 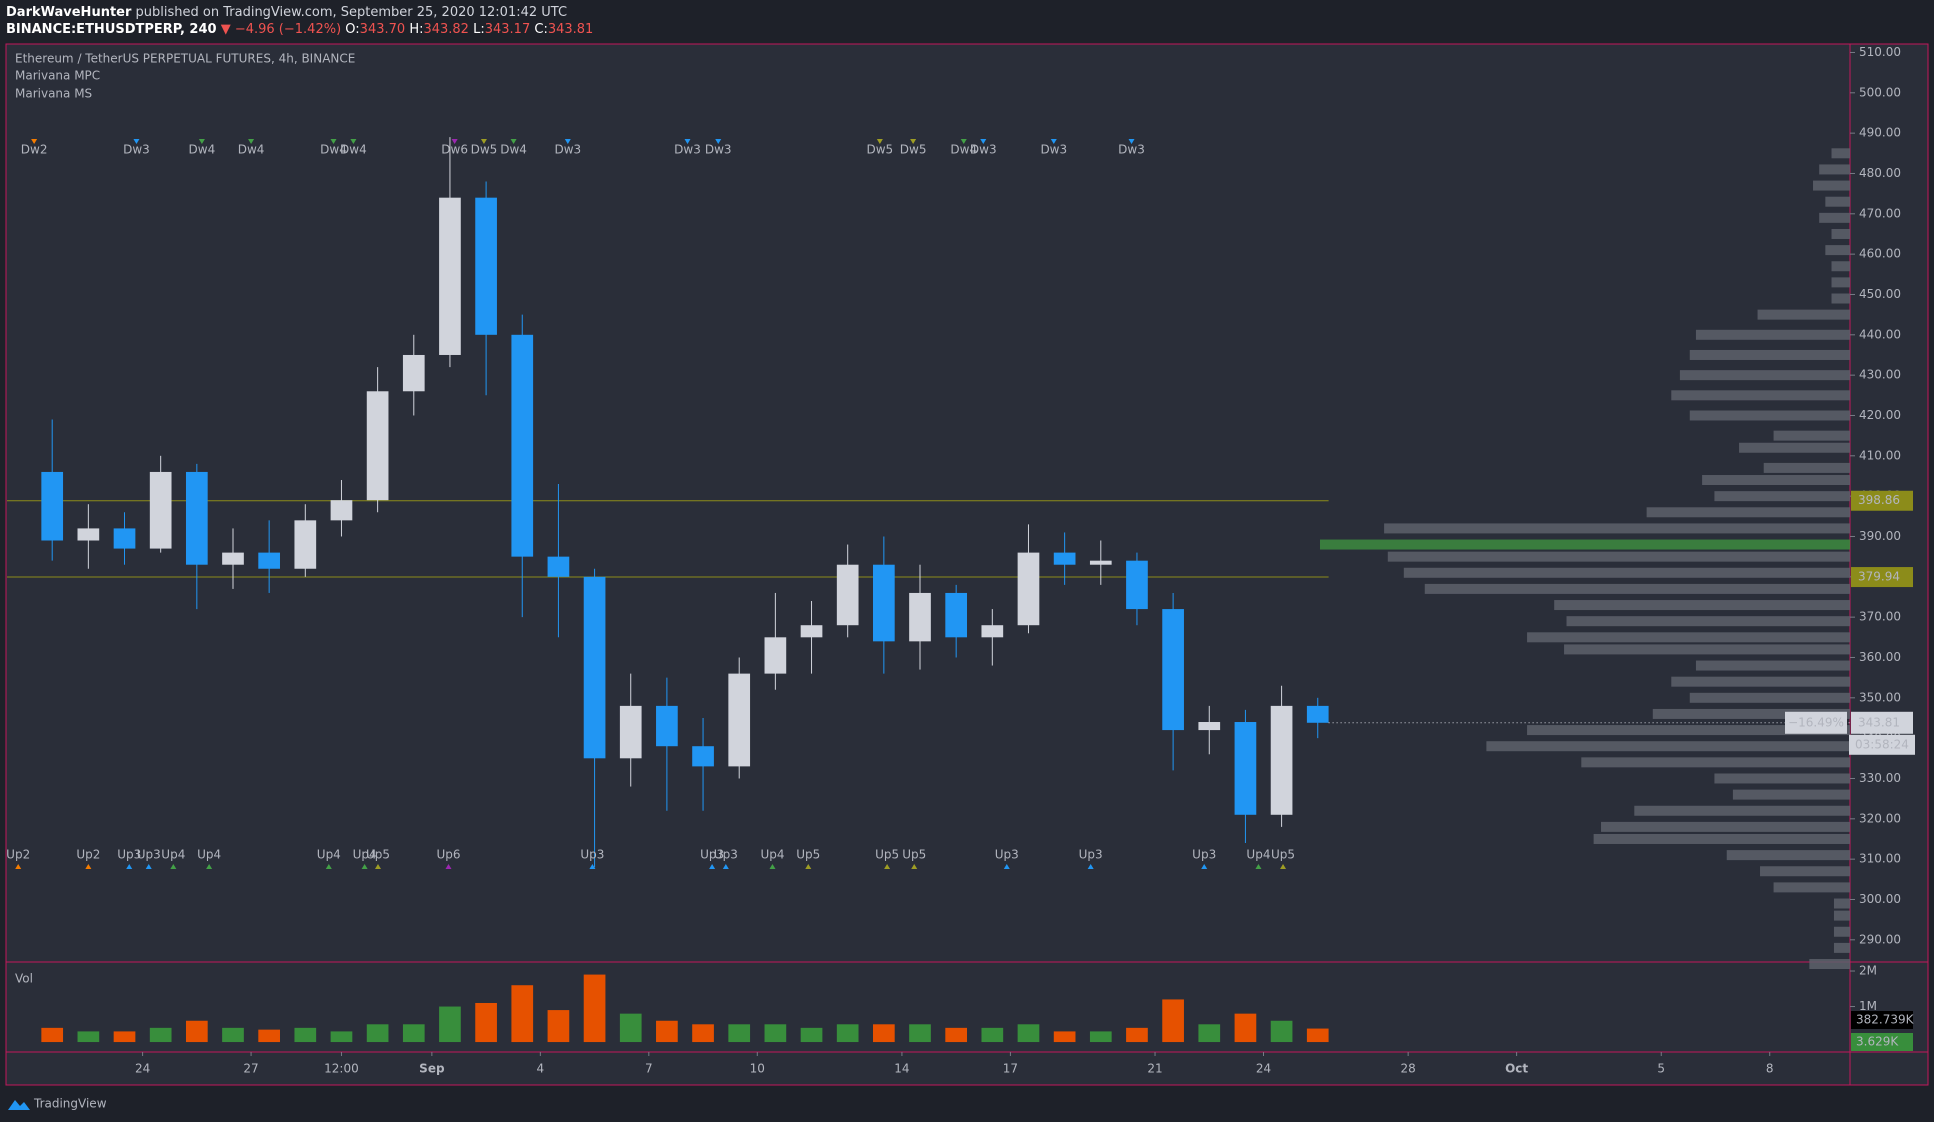 I want to click on ohlc-label: C:, so click(x=540, y=29).